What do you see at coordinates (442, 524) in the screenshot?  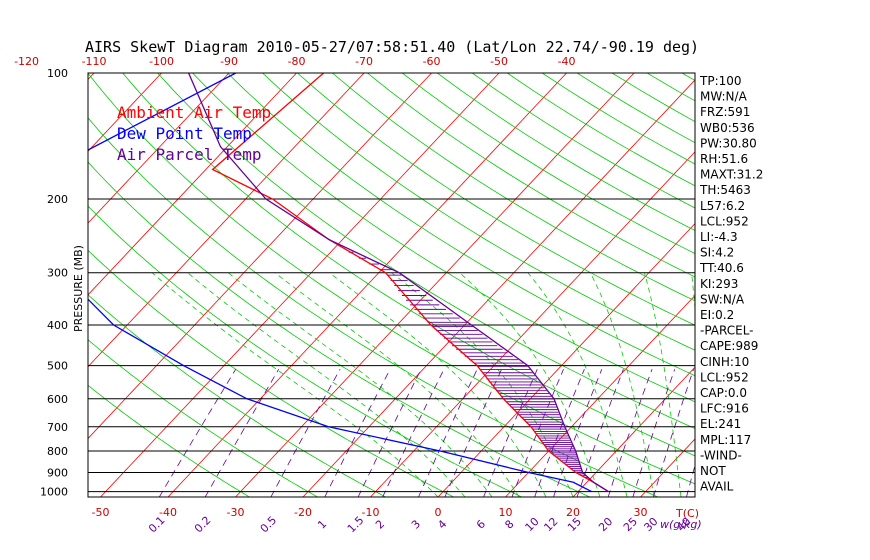 I see `mixing-ratio-tick-label: 4` at bounding box center [442, 524].